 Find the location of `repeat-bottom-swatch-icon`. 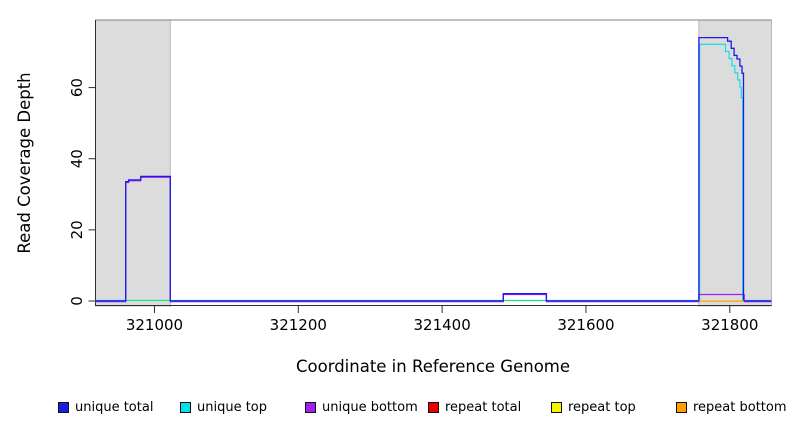

repeat-bottom-swatch-icon is located at coordinates (681, 407).